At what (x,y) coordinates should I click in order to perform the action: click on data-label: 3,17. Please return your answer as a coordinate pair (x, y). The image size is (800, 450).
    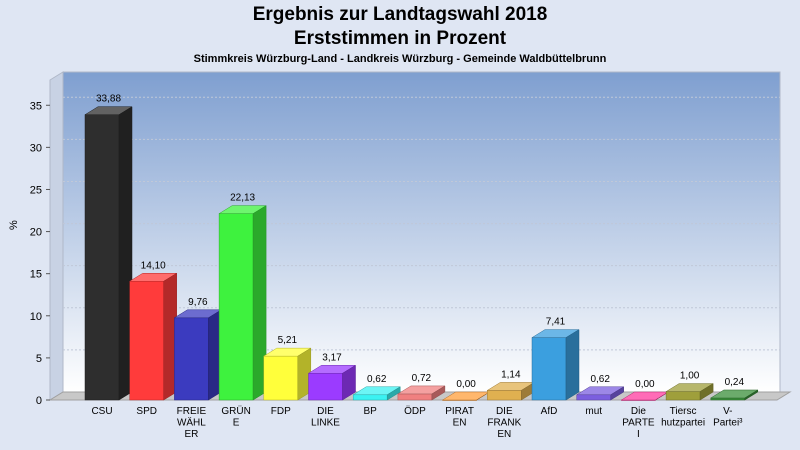
    Looking at the image, I should click on (332, 357).